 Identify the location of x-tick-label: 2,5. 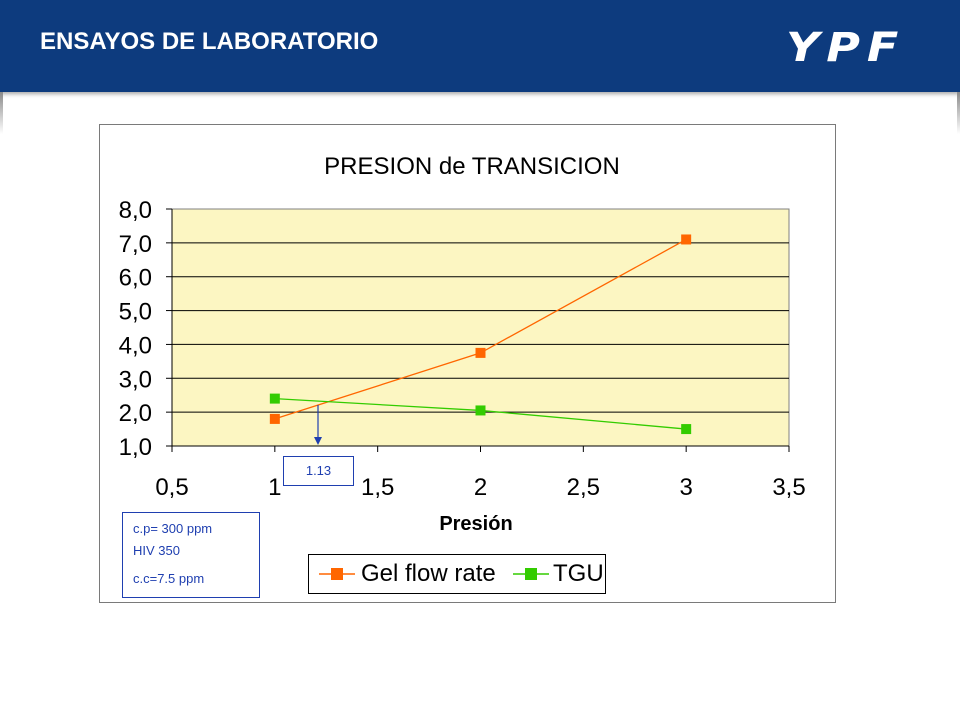
(583, 487).